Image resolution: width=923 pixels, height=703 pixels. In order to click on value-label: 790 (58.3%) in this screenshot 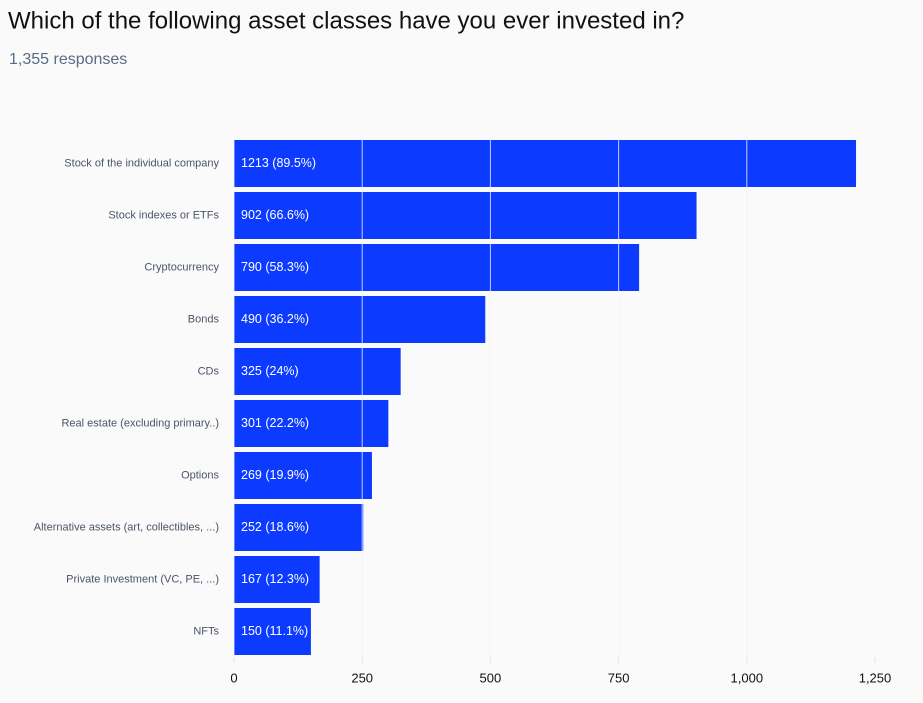, I will do `click(275, 267)`.